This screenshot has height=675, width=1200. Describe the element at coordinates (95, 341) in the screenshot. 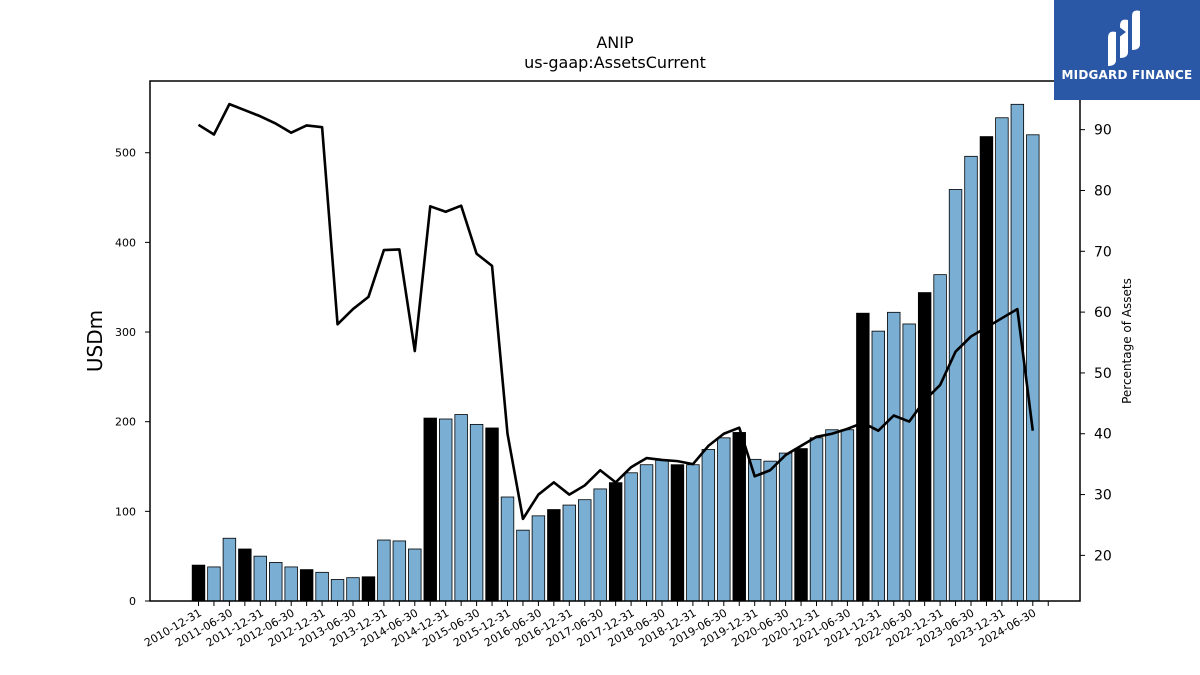

I see `y-axis-label: USDm` at that location.